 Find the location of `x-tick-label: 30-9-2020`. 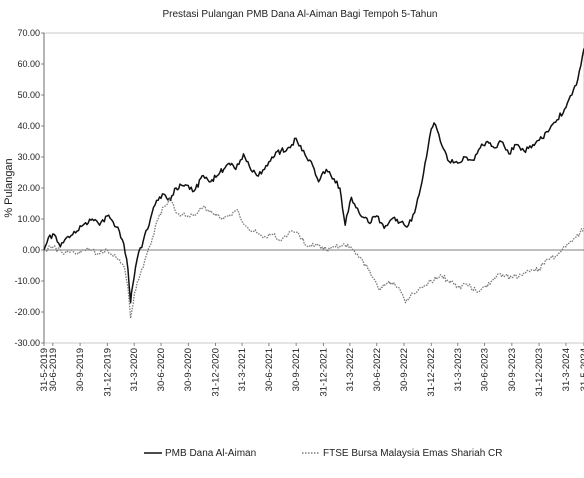

x-tick-label: 30-9-2020 is located at coordinates (188, 369).